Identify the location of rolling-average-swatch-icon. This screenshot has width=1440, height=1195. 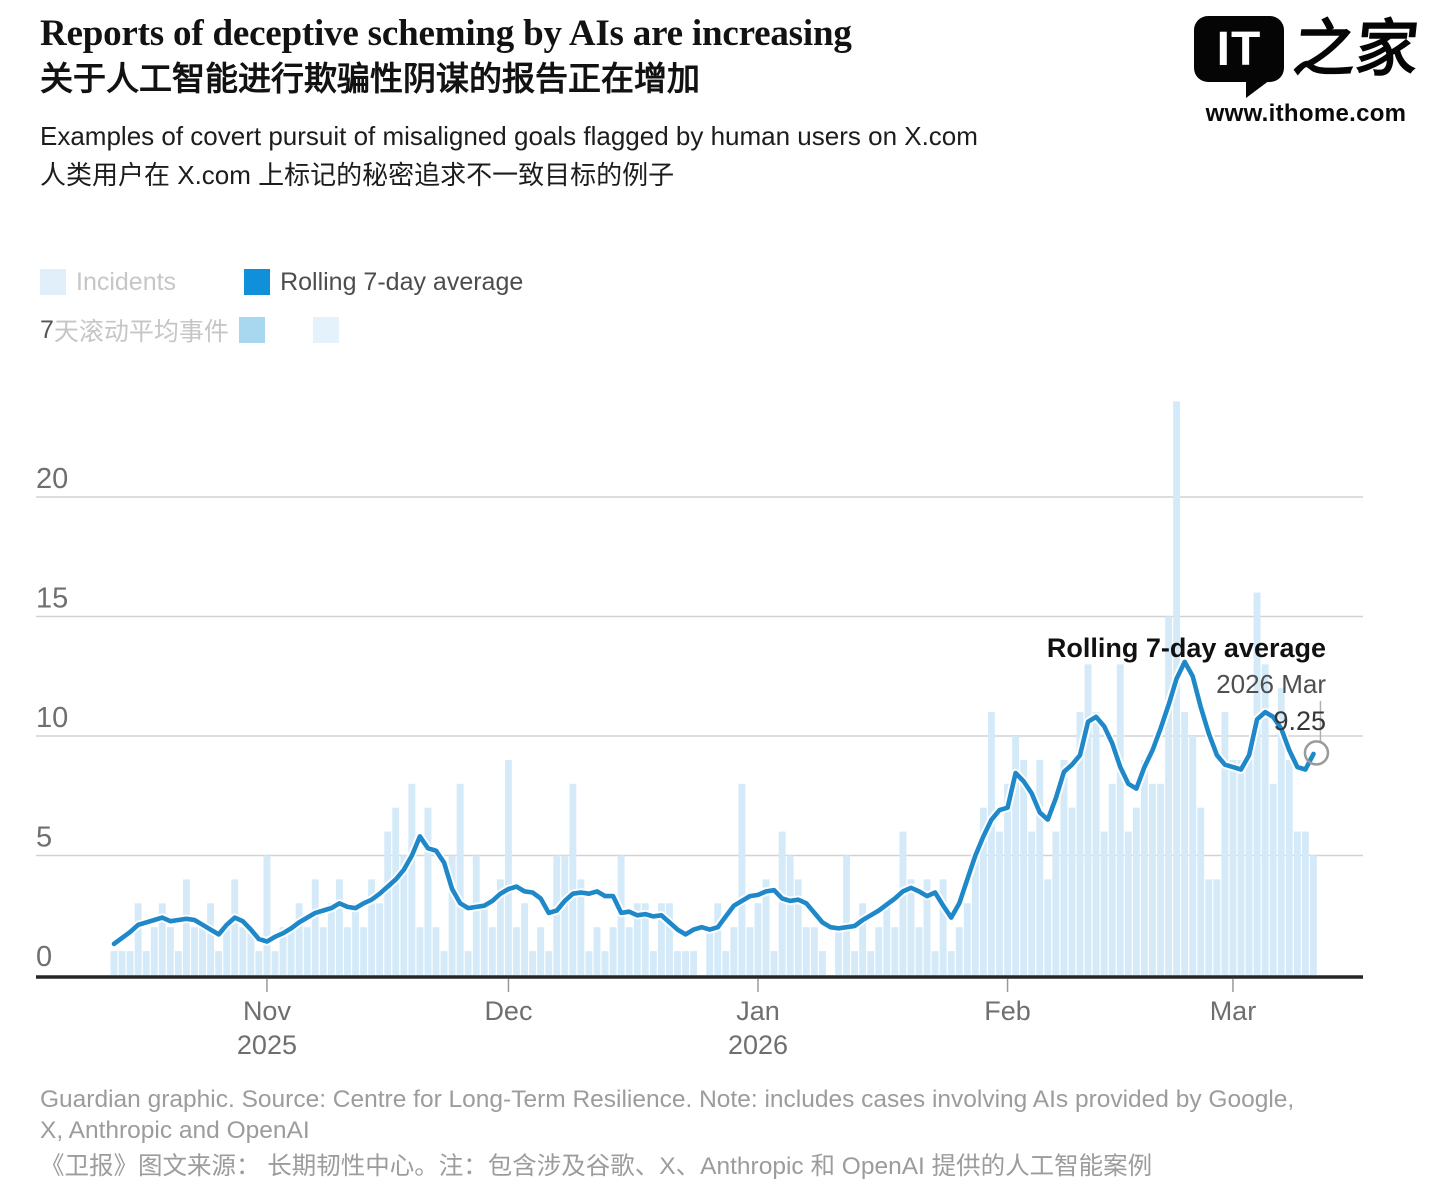
(257, 282).